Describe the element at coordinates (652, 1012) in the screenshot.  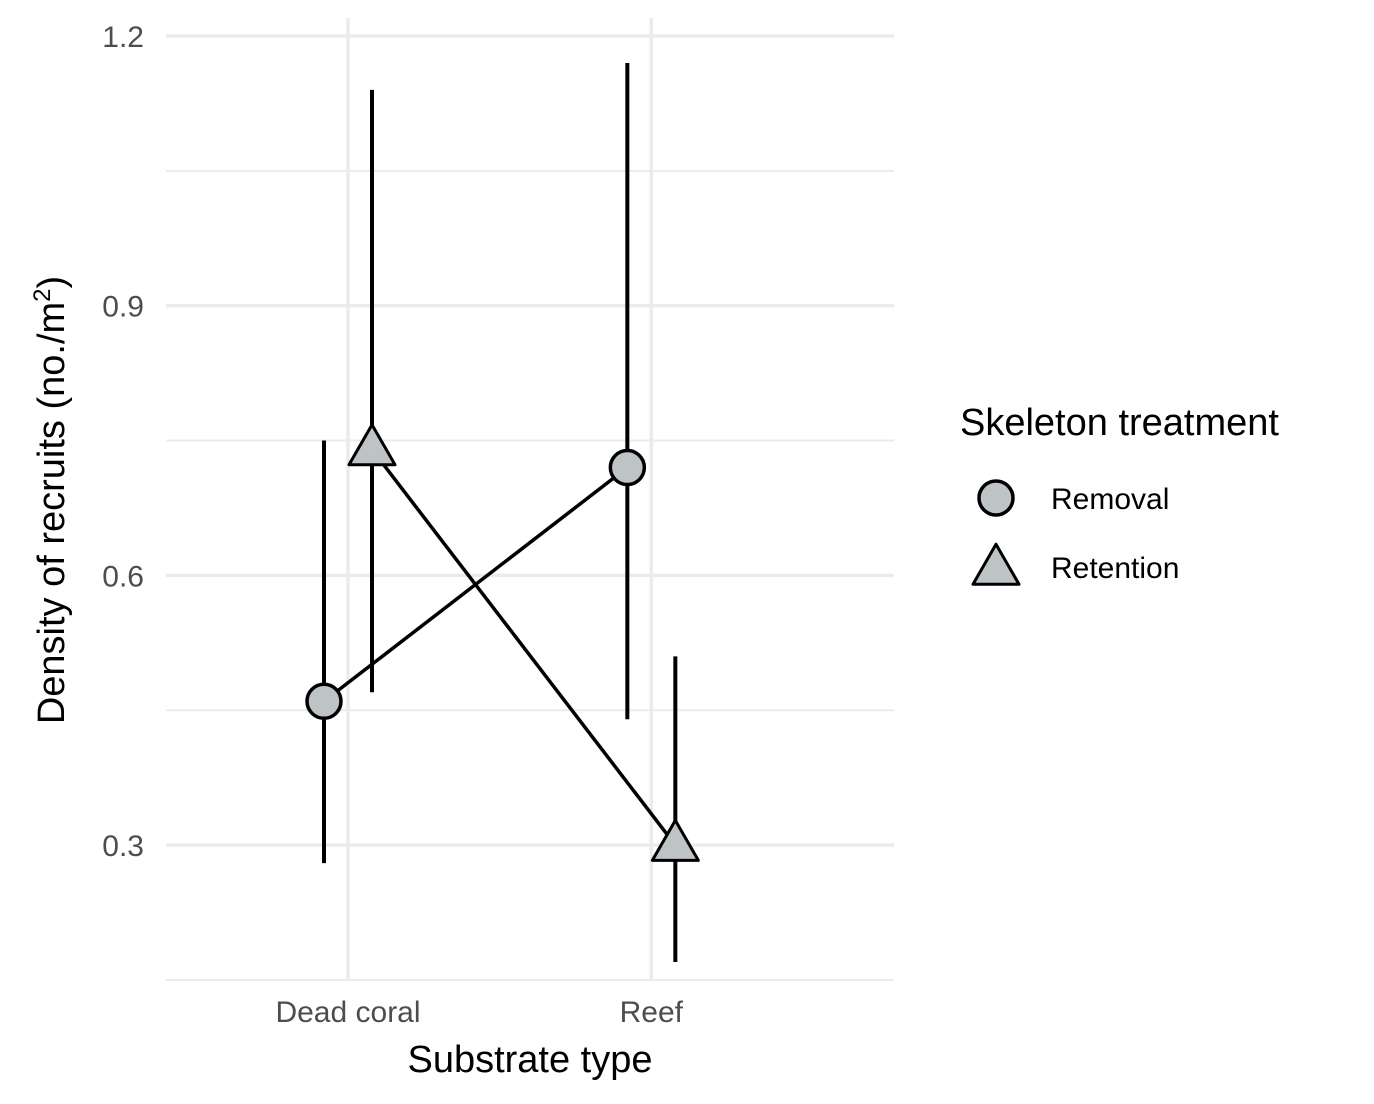
I see `x-tick-label: Reef` at that location.